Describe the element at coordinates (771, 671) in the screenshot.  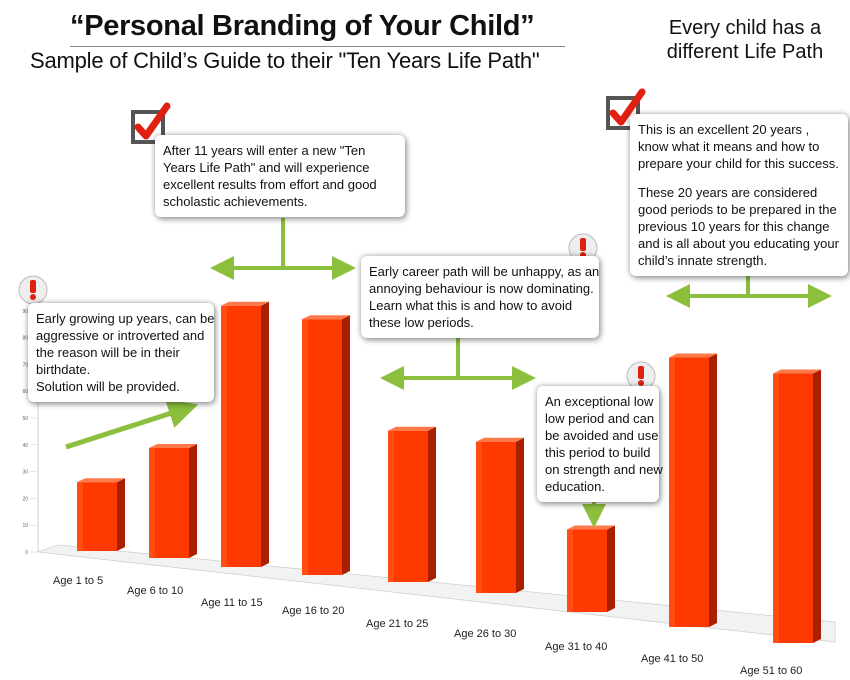
I see `category-label: Age 51 to 60` at that location.